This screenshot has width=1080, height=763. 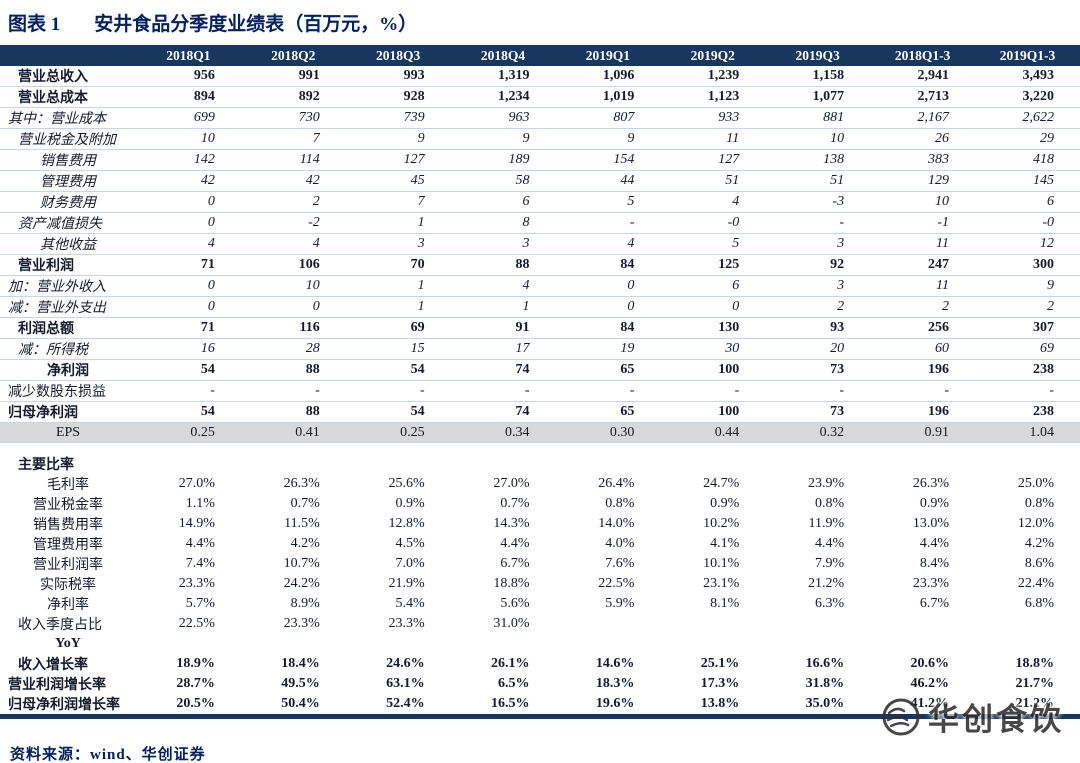 I want to click on row-label: 主要比率, so click(x=46, y=465).